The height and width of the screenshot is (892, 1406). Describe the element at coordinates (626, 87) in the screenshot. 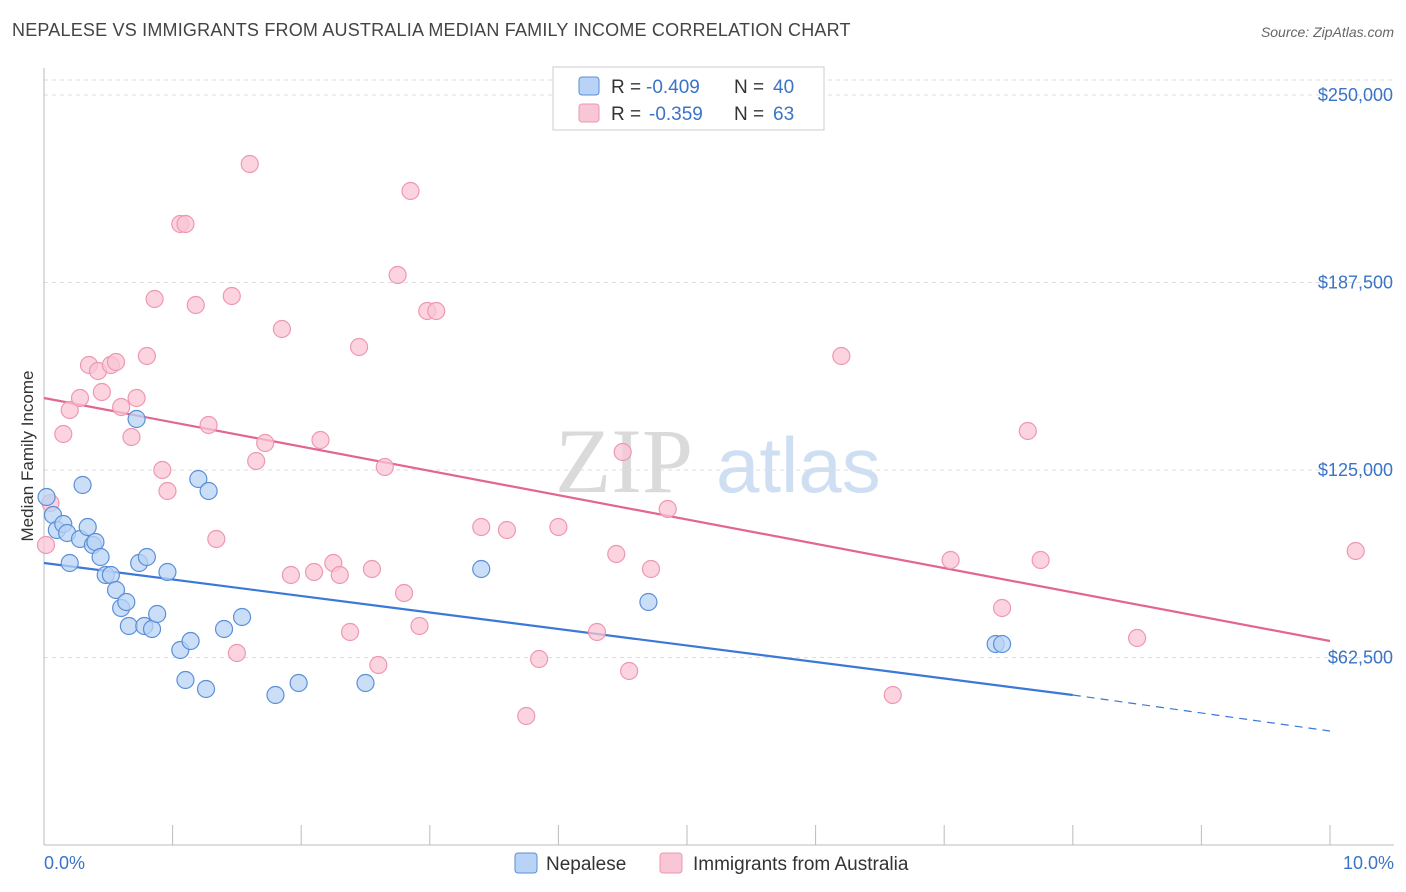

I see `legend-r-label-1: R =` at that location.